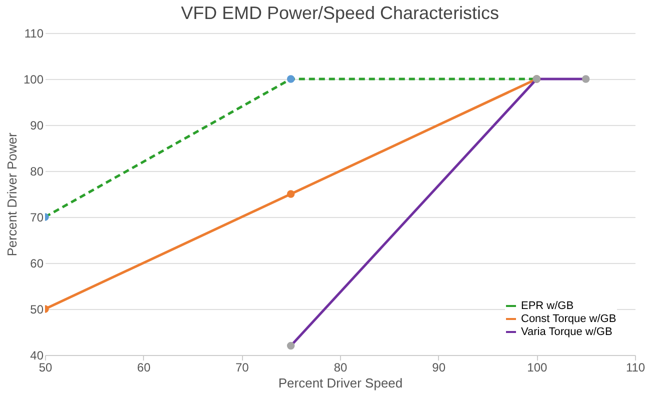 The width and height of the screenshot is (660, 404). What do you see at coordinates (341, 367) in the screenshot?
I see `x-tick-label: 80` at bounding box center [341, 367].